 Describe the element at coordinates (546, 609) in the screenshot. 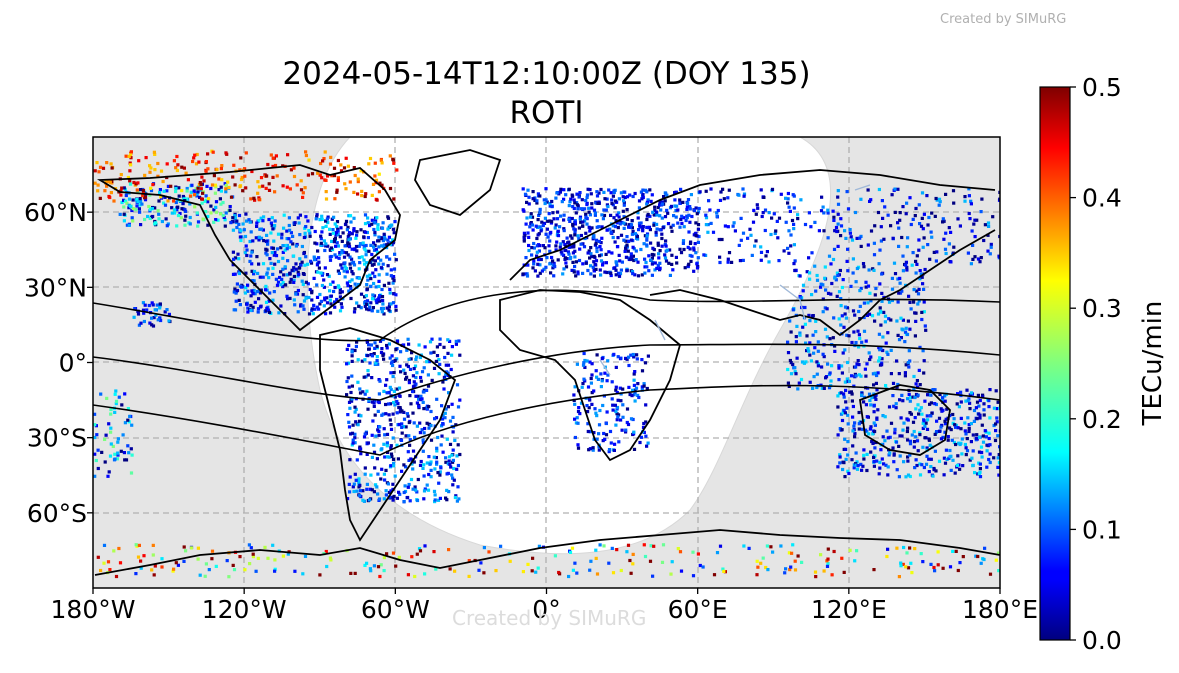

I see `x-tick-label: 0°` at that location.